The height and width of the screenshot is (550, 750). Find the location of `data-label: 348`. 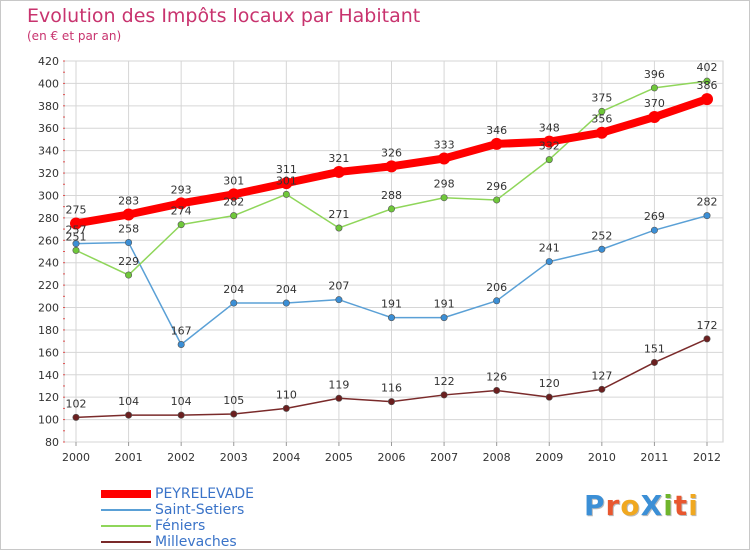

data-label: 348 is located at coordinates (549, 128).